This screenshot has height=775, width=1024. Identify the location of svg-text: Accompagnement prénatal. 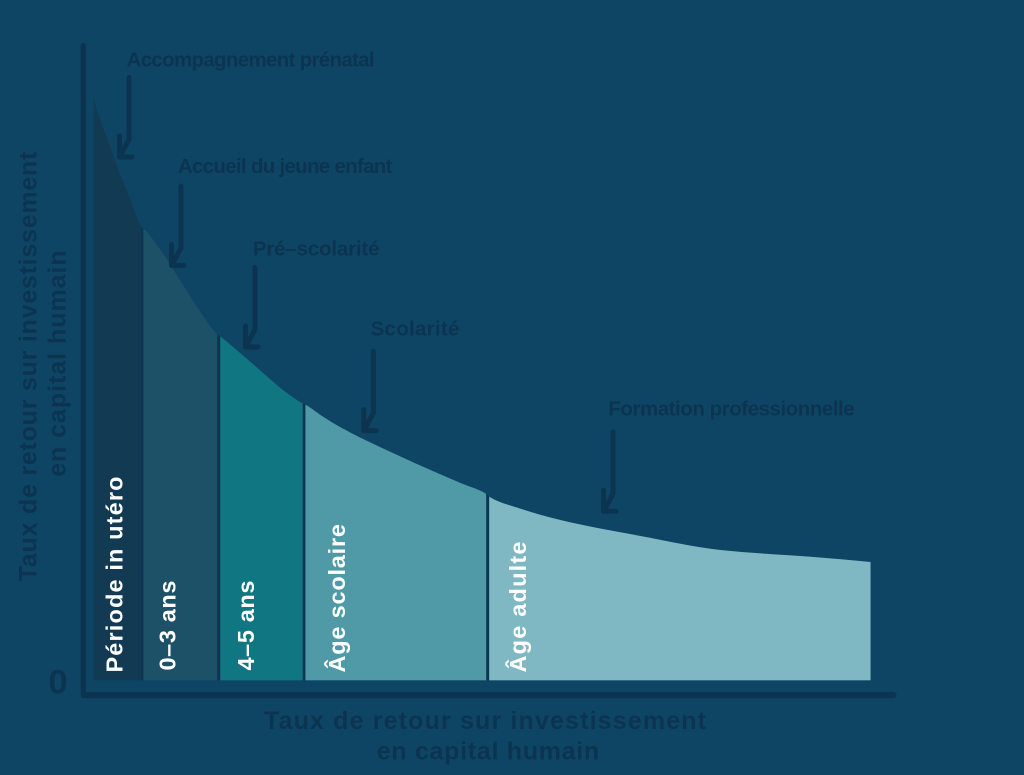
(251, 60).